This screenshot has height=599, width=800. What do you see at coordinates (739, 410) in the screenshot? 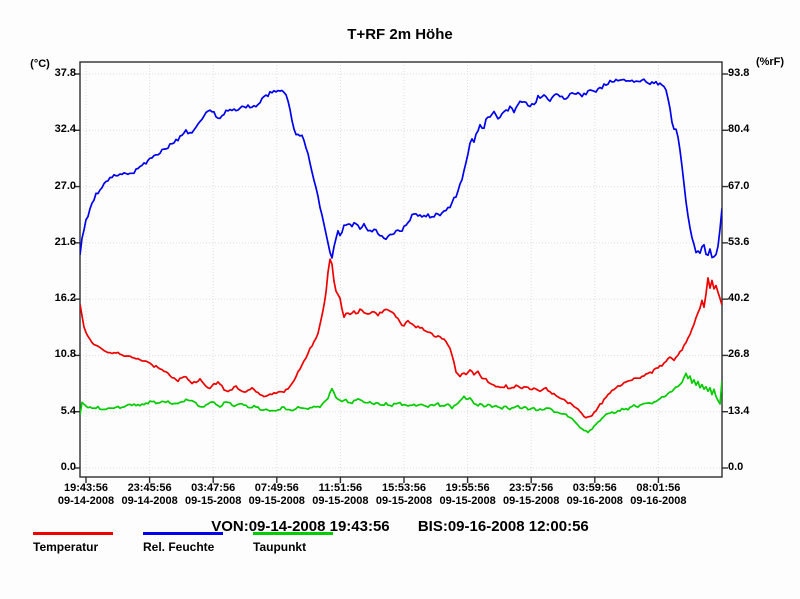
I see `y-right-tick-label: 13.4` at bounding box center [739, 410].